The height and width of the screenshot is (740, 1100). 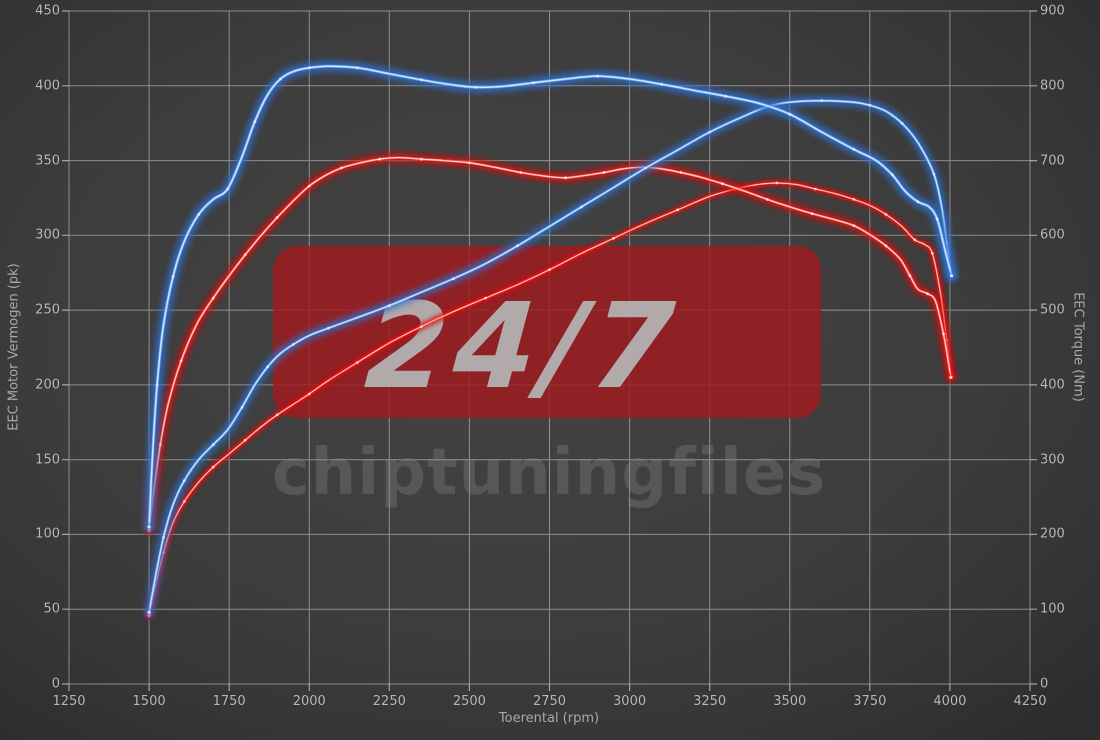 What do you see at coordinates (630, 701) in the screenshot?
I see `x-tick-label: 3000` at bounding box center [630, 701].